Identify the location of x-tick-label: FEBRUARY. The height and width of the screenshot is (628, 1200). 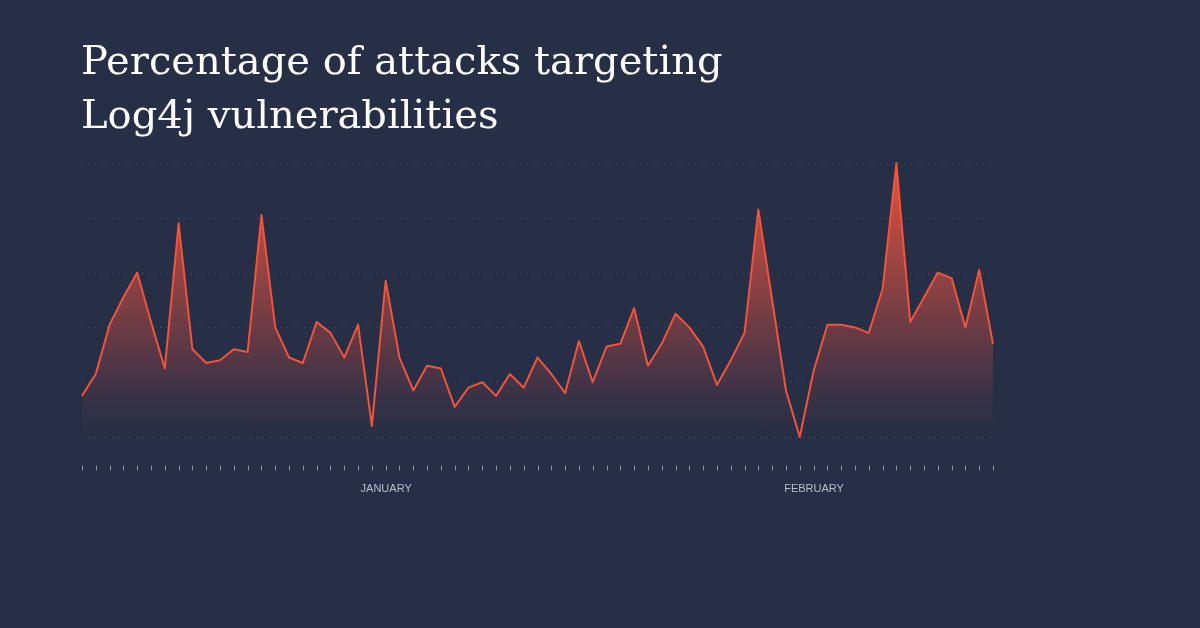
(814, 487).